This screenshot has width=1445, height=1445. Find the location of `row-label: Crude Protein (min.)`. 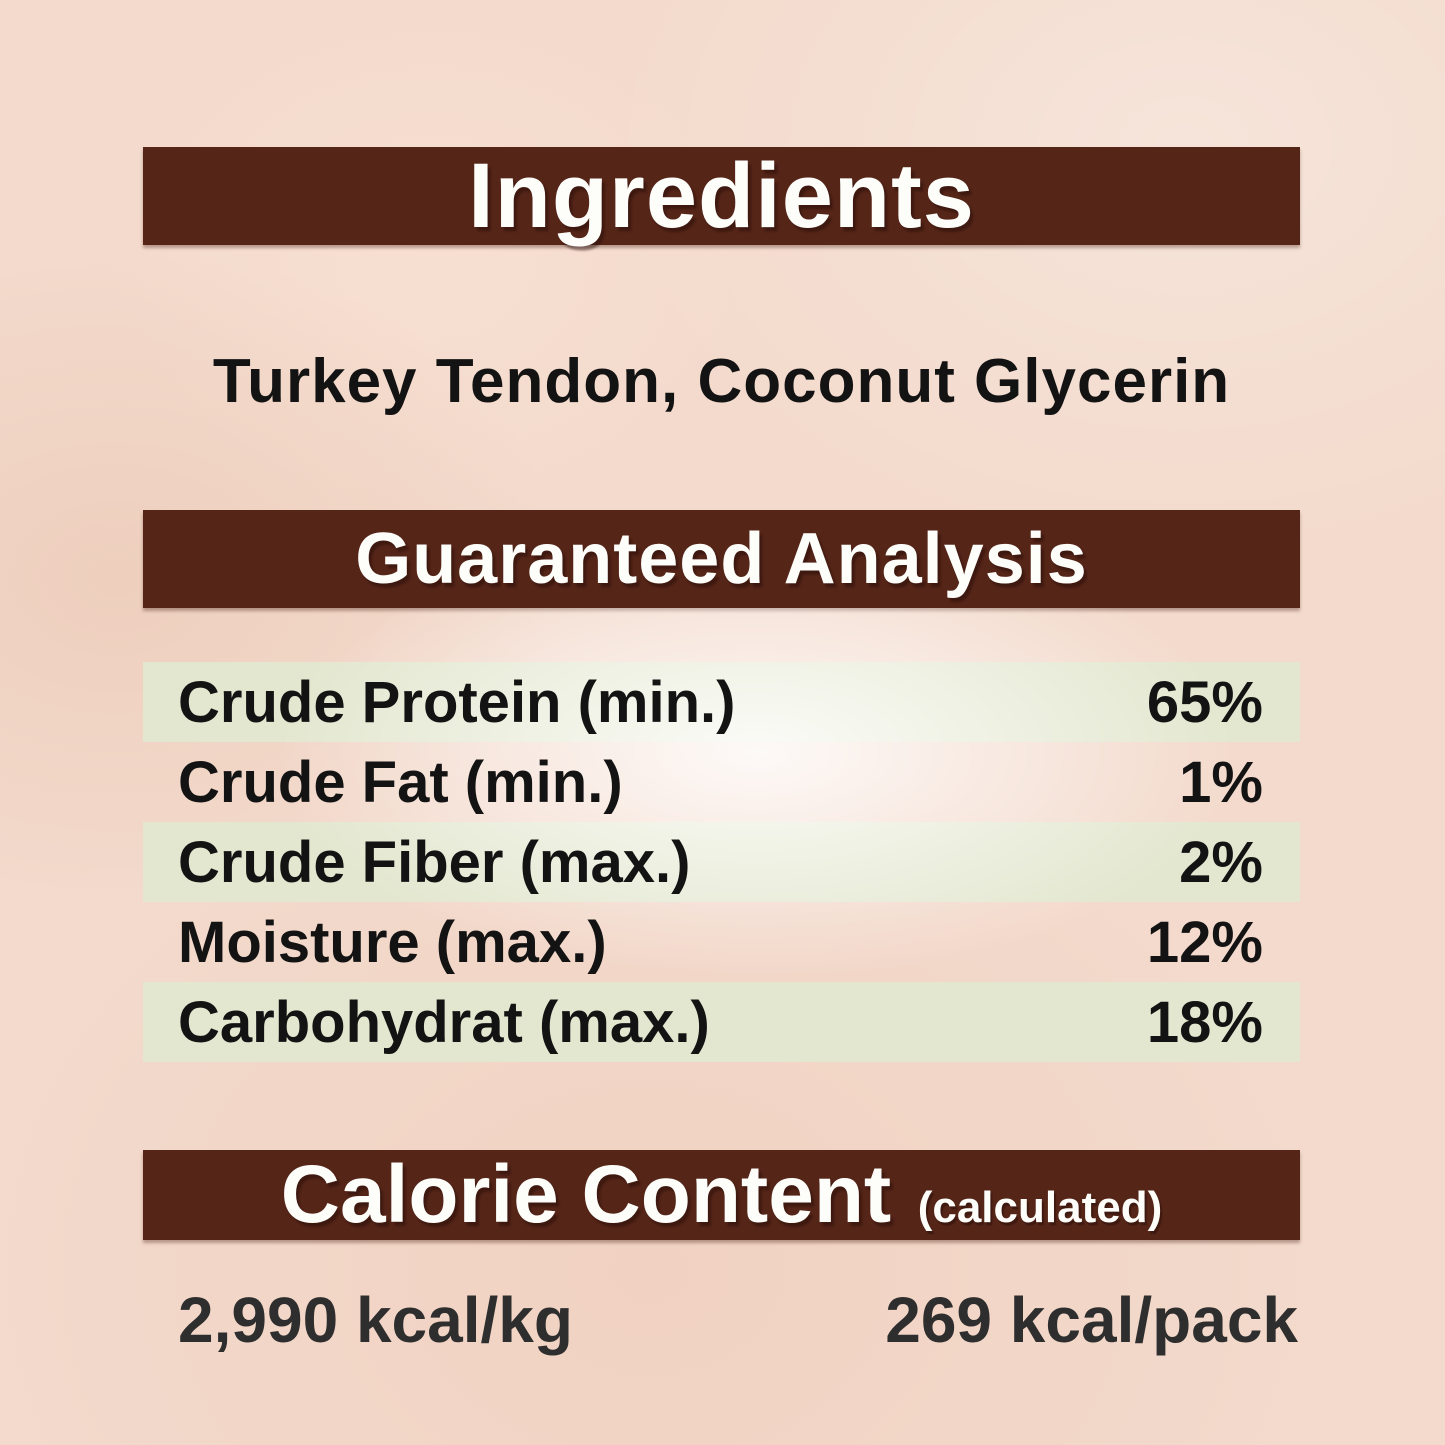

row-label: Crude Protein (min.) is located at coordinates (457, 702).